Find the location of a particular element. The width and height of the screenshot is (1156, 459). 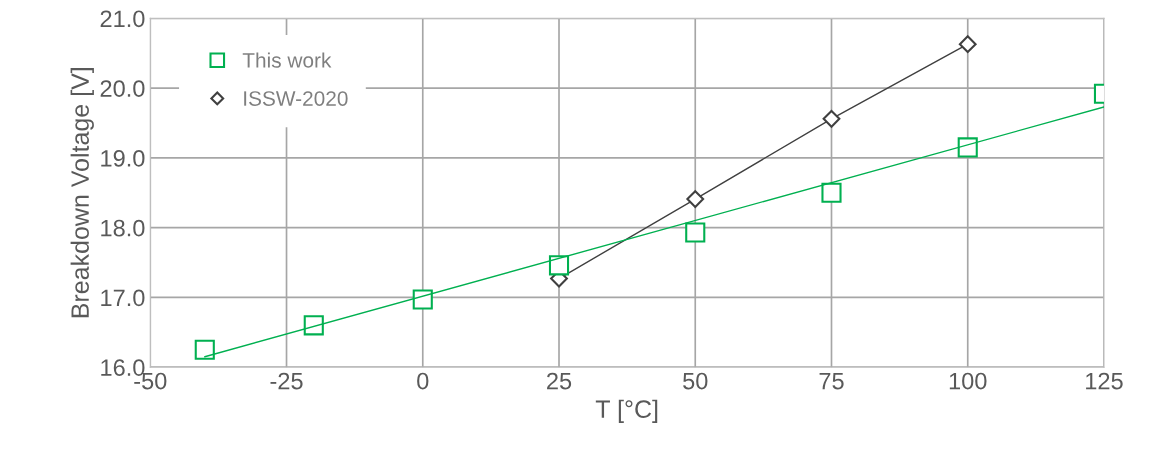

legend-label: ISSW-2020 is located at coordinates (296, 98).